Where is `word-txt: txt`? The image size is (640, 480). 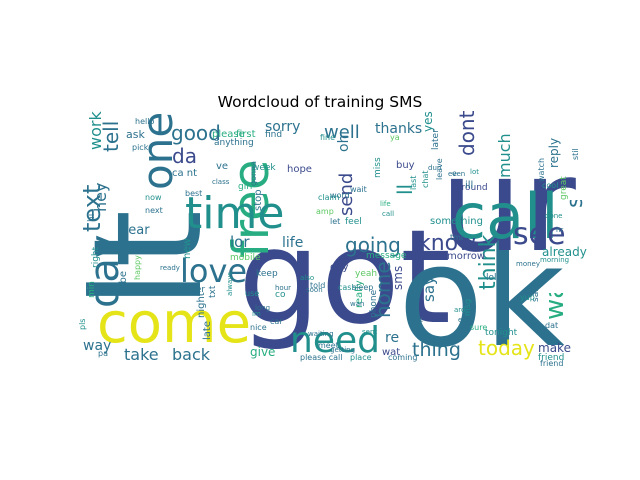 word-txt: txt is located at coordinates (213, 291).